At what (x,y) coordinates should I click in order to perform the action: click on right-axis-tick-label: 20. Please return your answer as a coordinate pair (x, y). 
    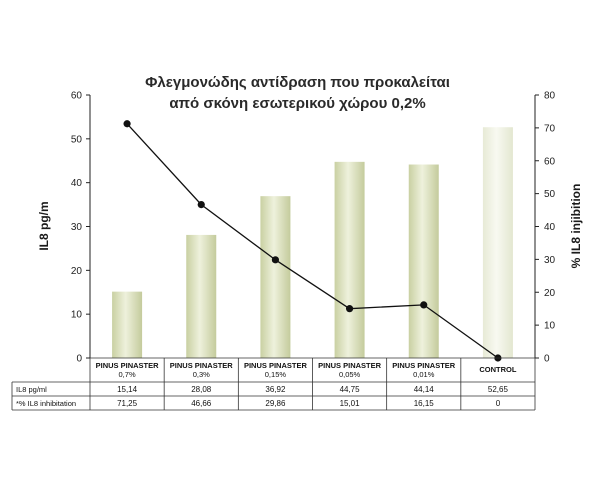
    Looking at the image, I should click on (550, 293).